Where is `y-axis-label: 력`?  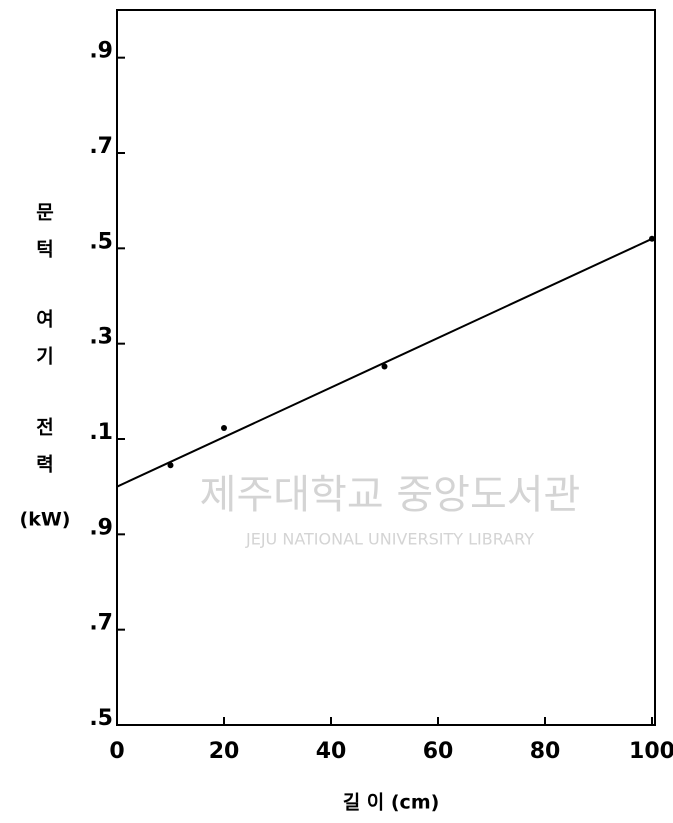 y-axis-label: 력 is located at coordinates (44, 465).